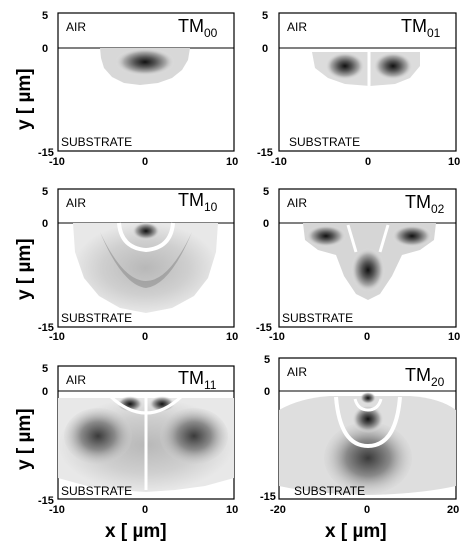  I want to click on nodal-ring-outer, so click(368, 422).